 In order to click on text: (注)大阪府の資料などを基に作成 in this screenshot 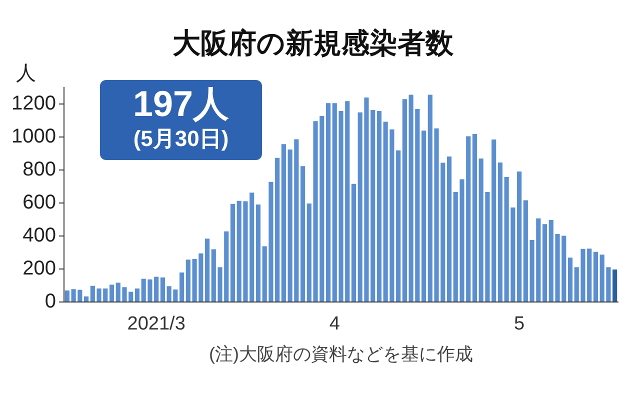, I will do `click(341, 354)`.